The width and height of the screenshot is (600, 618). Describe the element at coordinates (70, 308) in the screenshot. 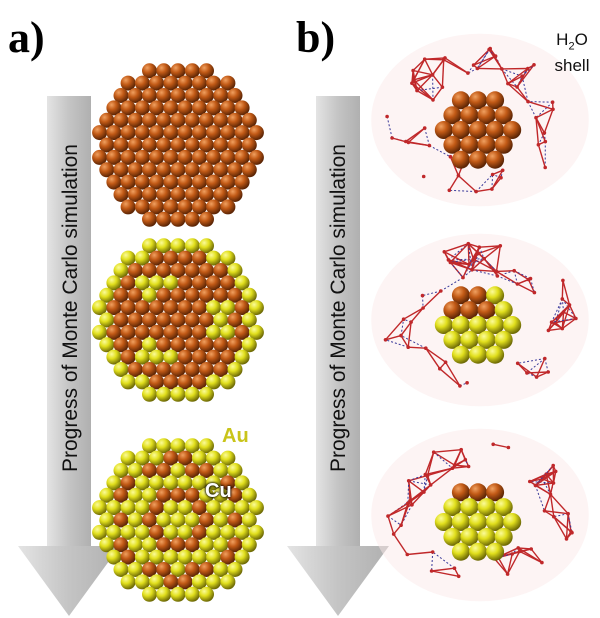

I see `arrow-a-text: Progress of Monte Carlo simulation` at that location.